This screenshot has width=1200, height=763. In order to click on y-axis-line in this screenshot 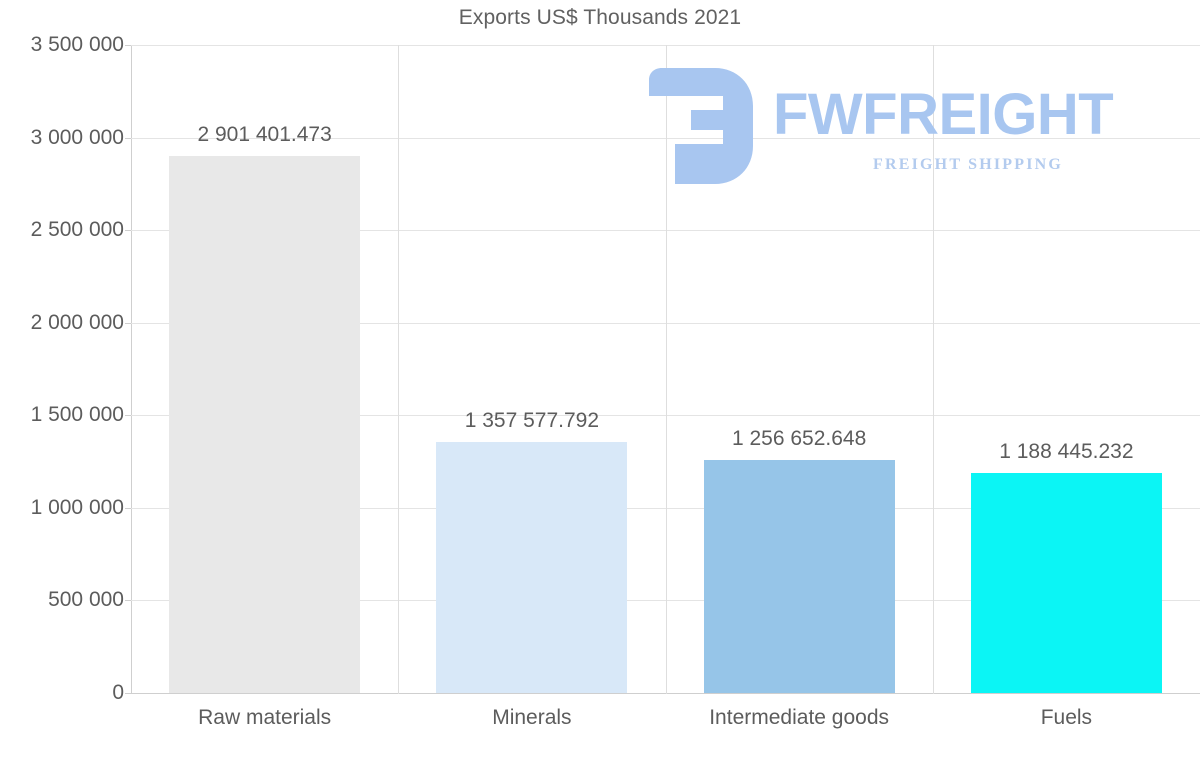, I will do `click(131, 369)`.